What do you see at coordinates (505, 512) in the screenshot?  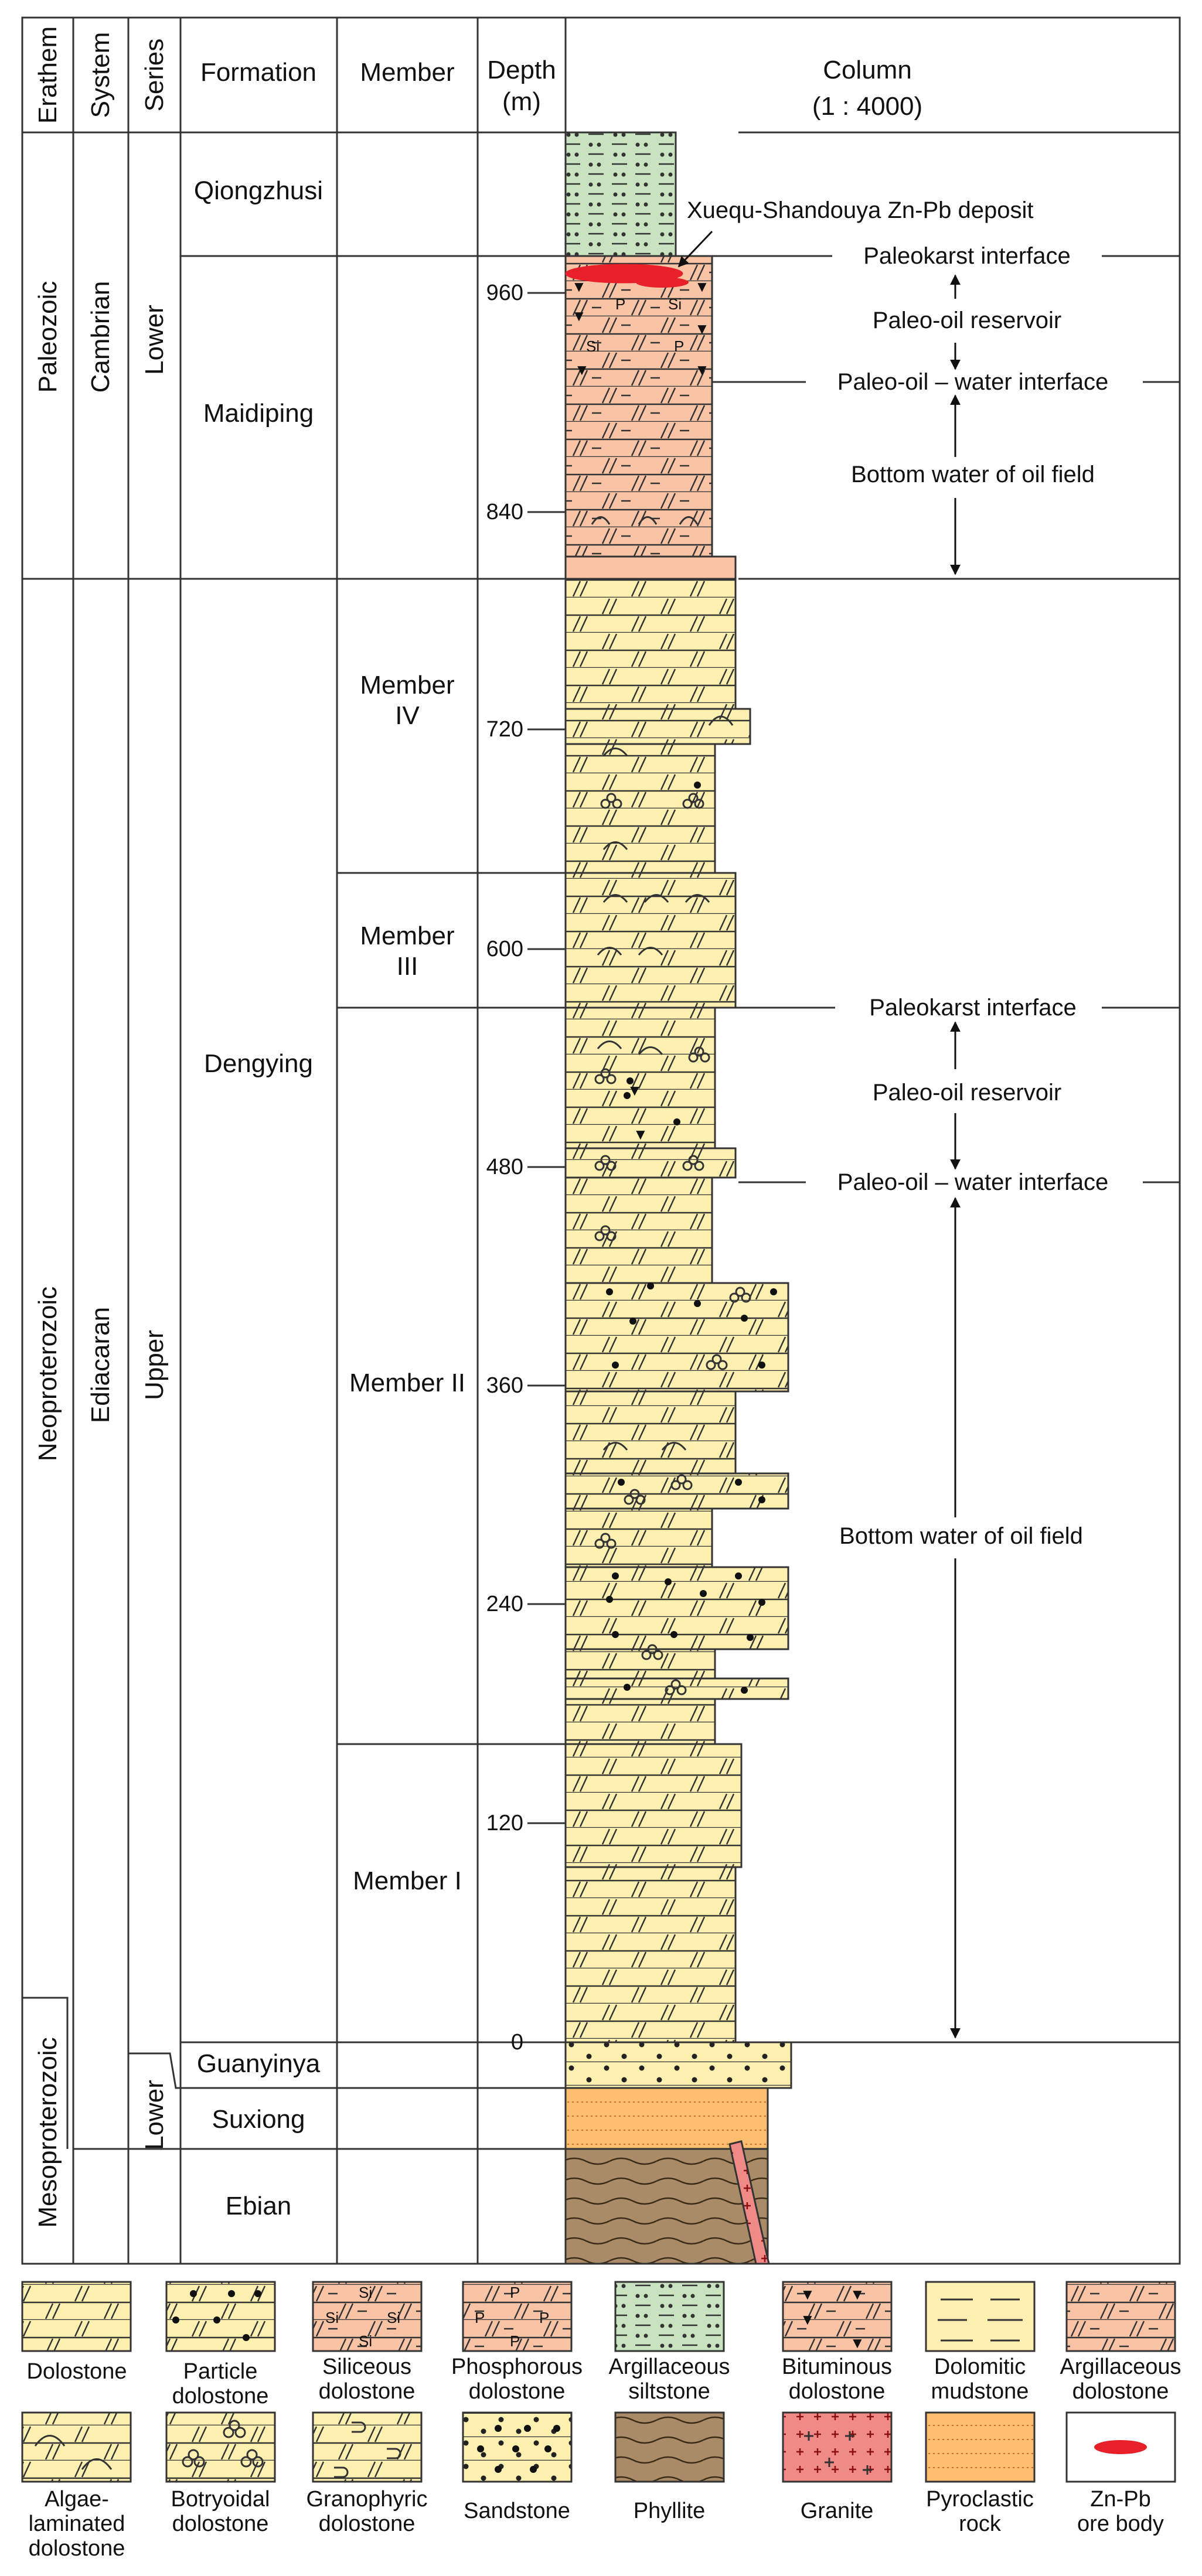 I see `depth-tick-label: 840` at bounding box center [505, 512].